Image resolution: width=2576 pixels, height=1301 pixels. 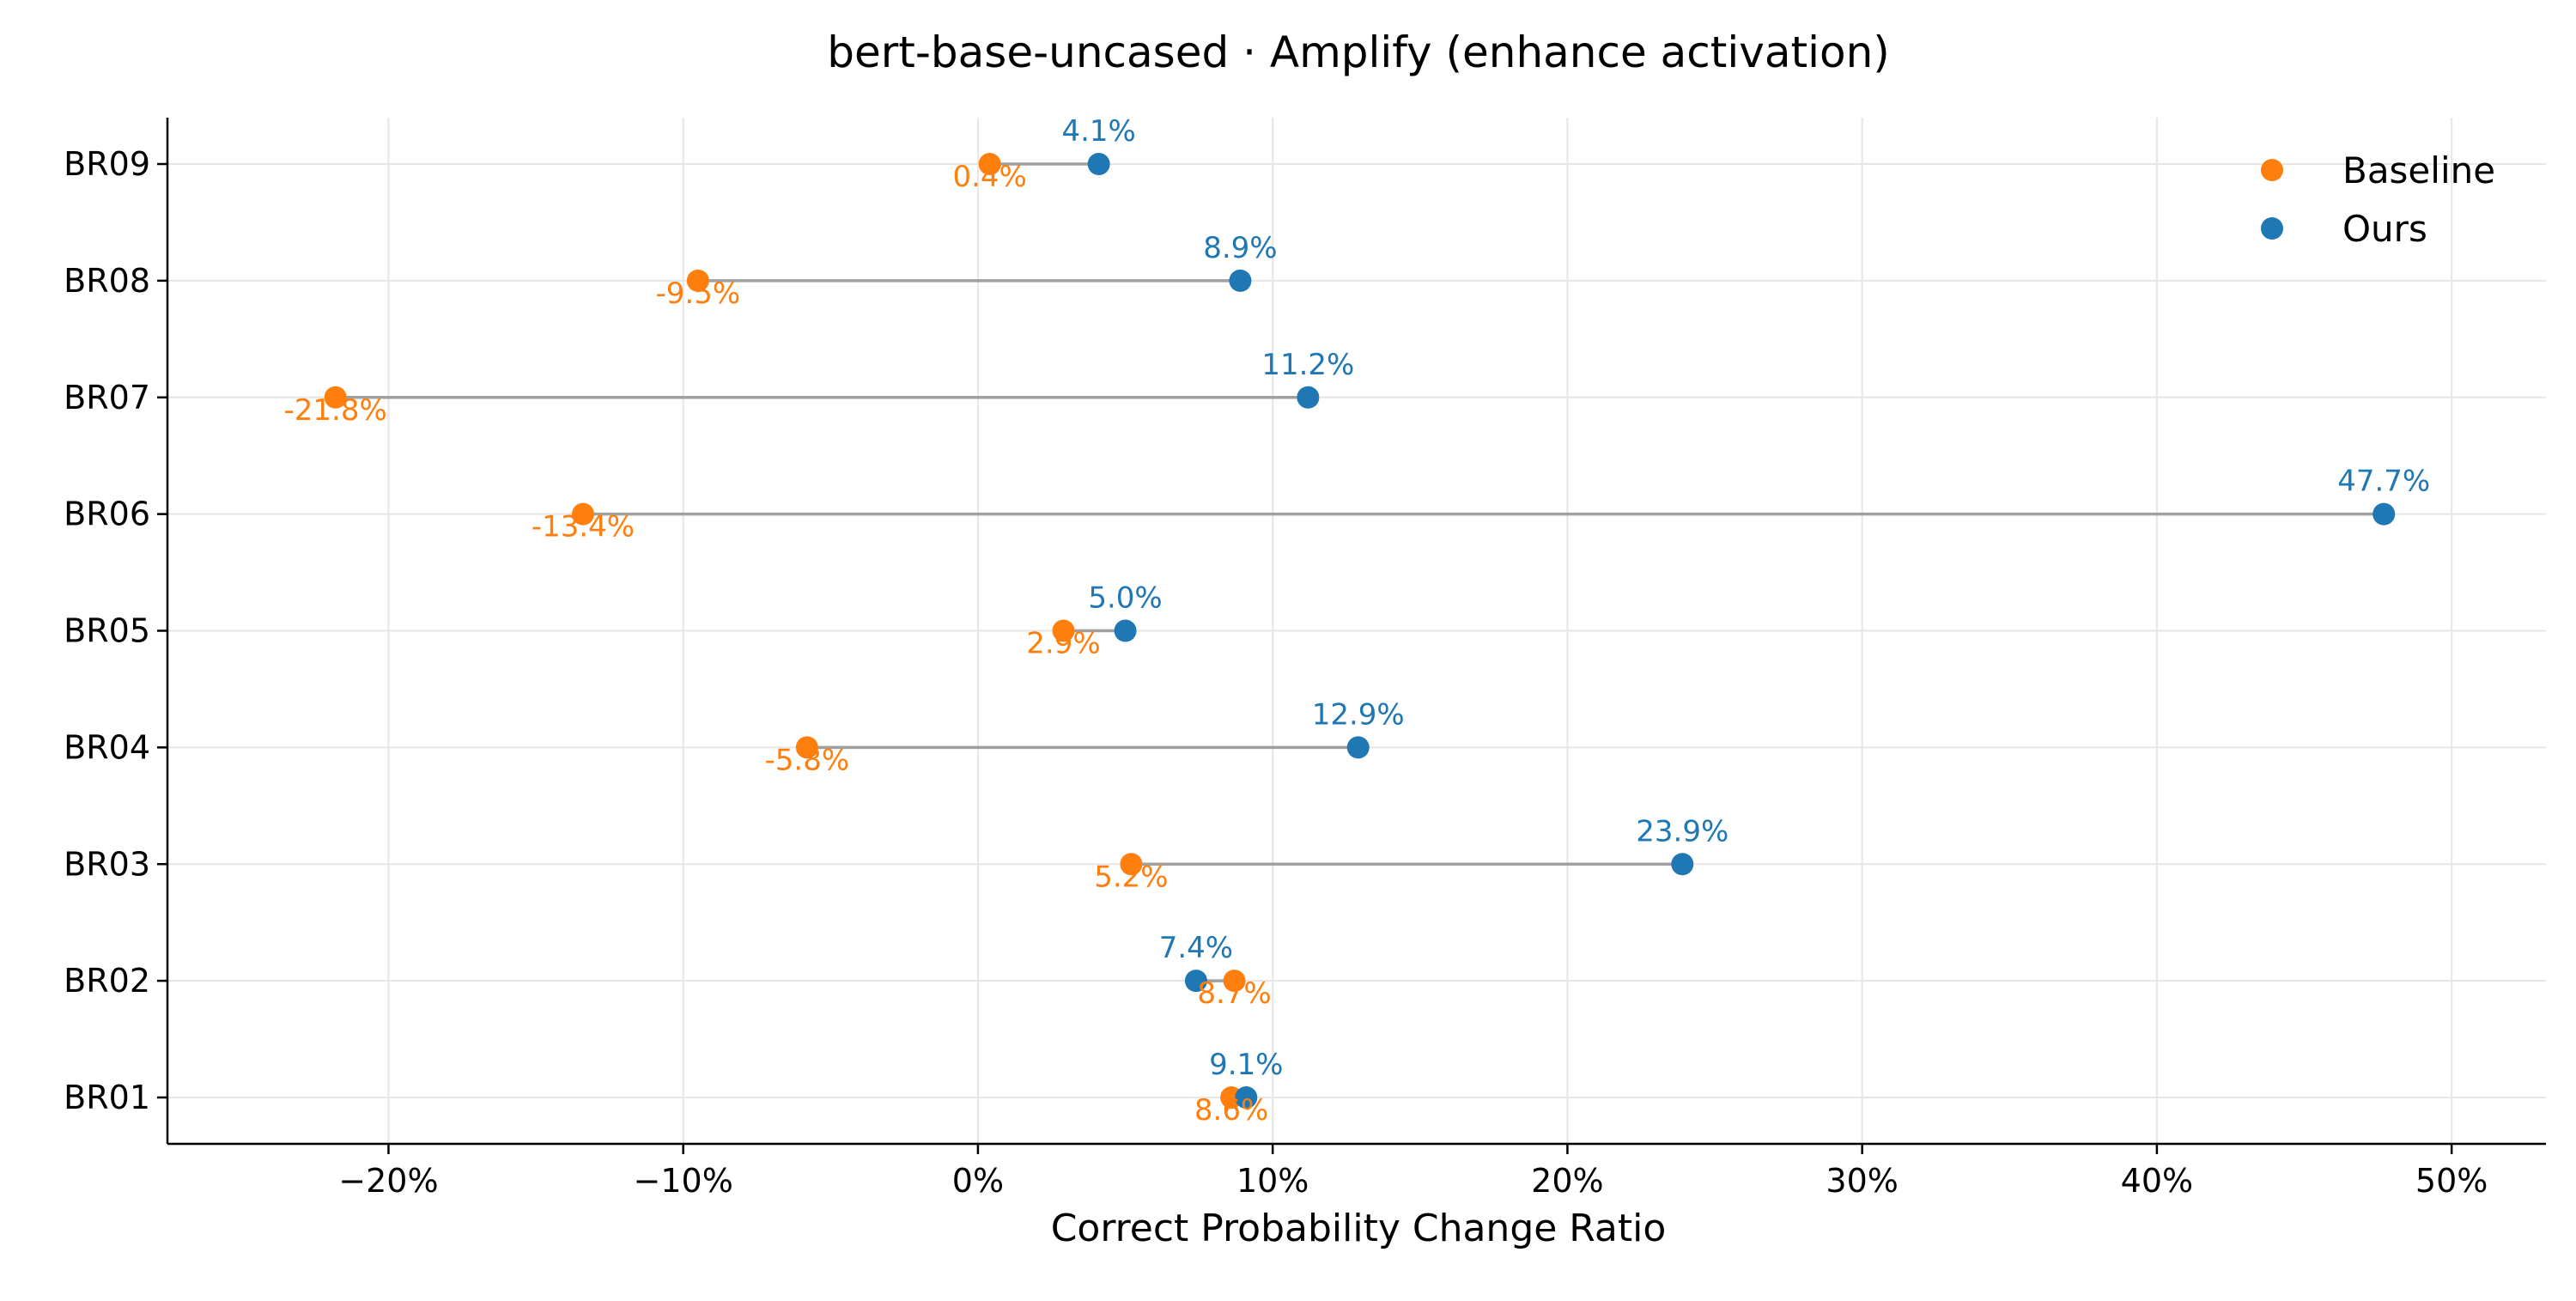 What do you see at coordinates (107, 981) in the screenshot?
I see `y-tick-label: BR02` at bounding box center [107, 981].